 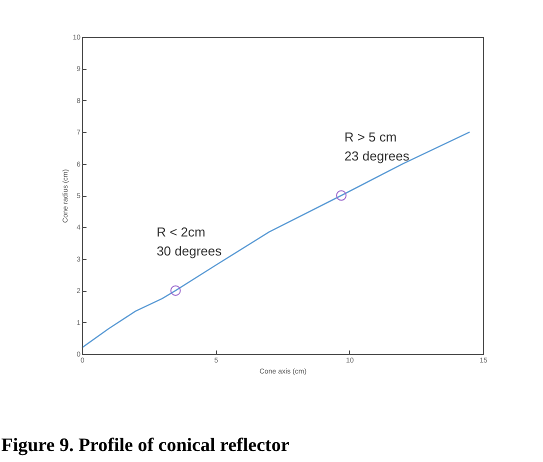 I want to click on annotation: R < 2cm 30 degrees, so click(x=189, y=241).